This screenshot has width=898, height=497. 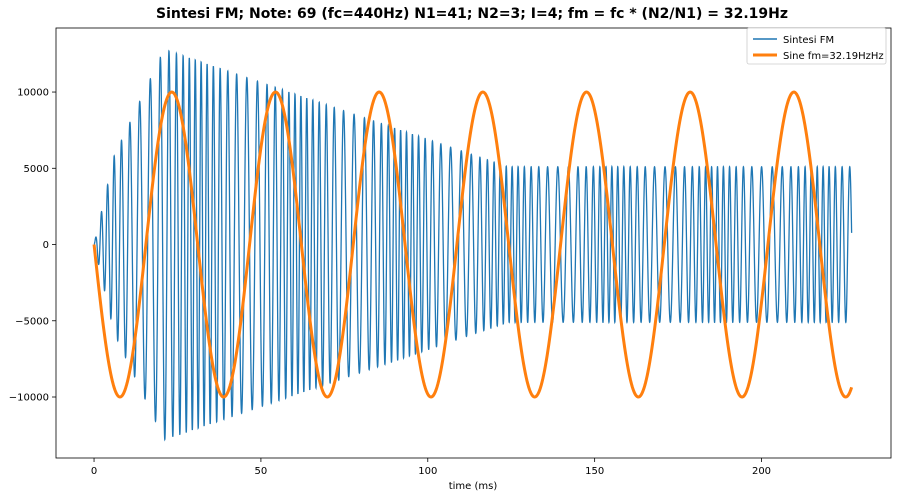 What do you see at coordinates (29, 398) in the screenshot?
I see `y-tick-label: −10000` at bounding box center [29, 398].